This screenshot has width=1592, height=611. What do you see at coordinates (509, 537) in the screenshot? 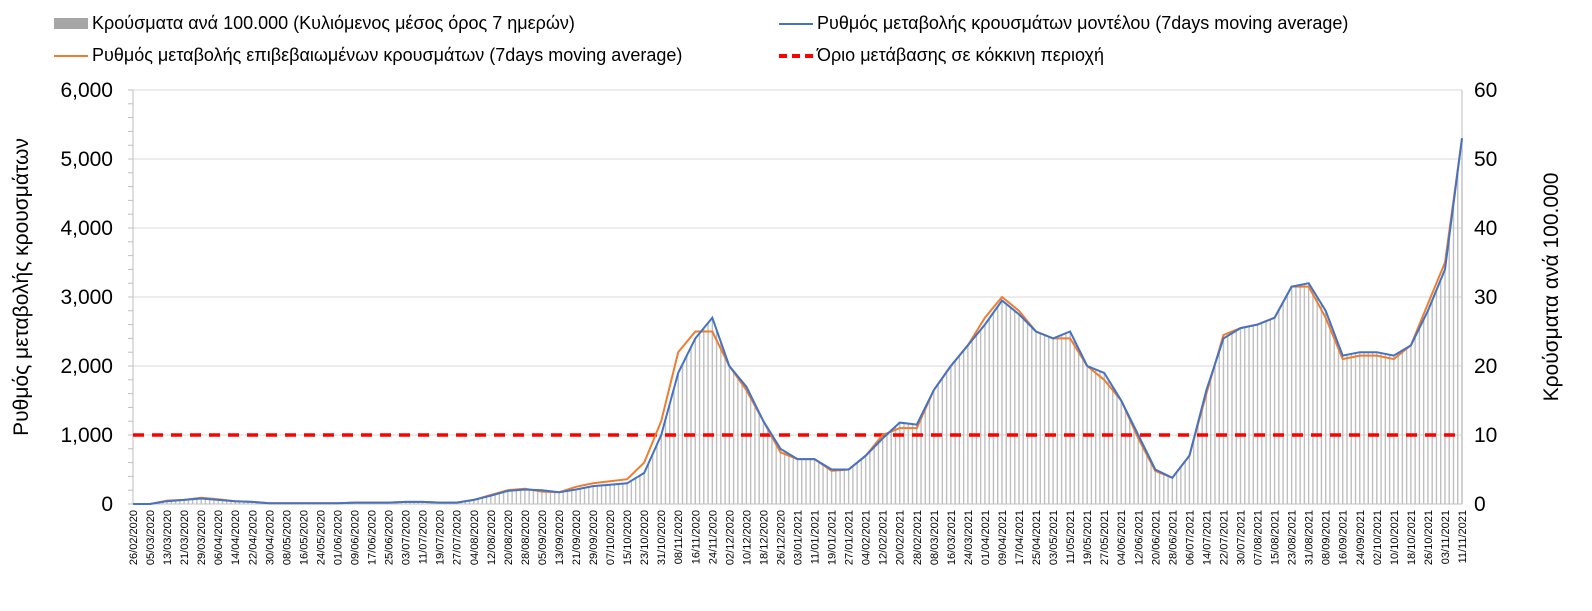
I see `x-tick-label: 20/08/2020` at bounding box center [509, 537].